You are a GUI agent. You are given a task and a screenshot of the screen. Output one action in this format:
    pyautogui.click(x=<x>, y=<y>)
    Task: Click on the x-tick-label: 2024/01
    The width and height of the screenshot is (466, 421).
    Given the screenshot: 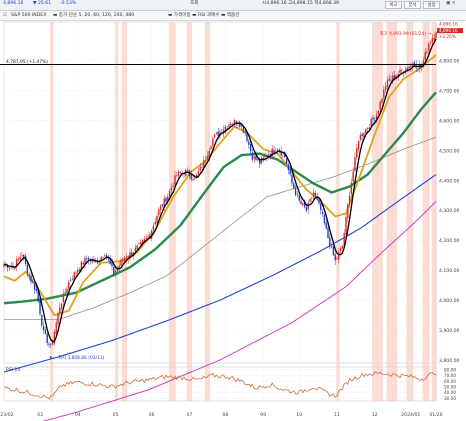 What is the action you would take?
    pyautogui.click(x=410, y=415)
    